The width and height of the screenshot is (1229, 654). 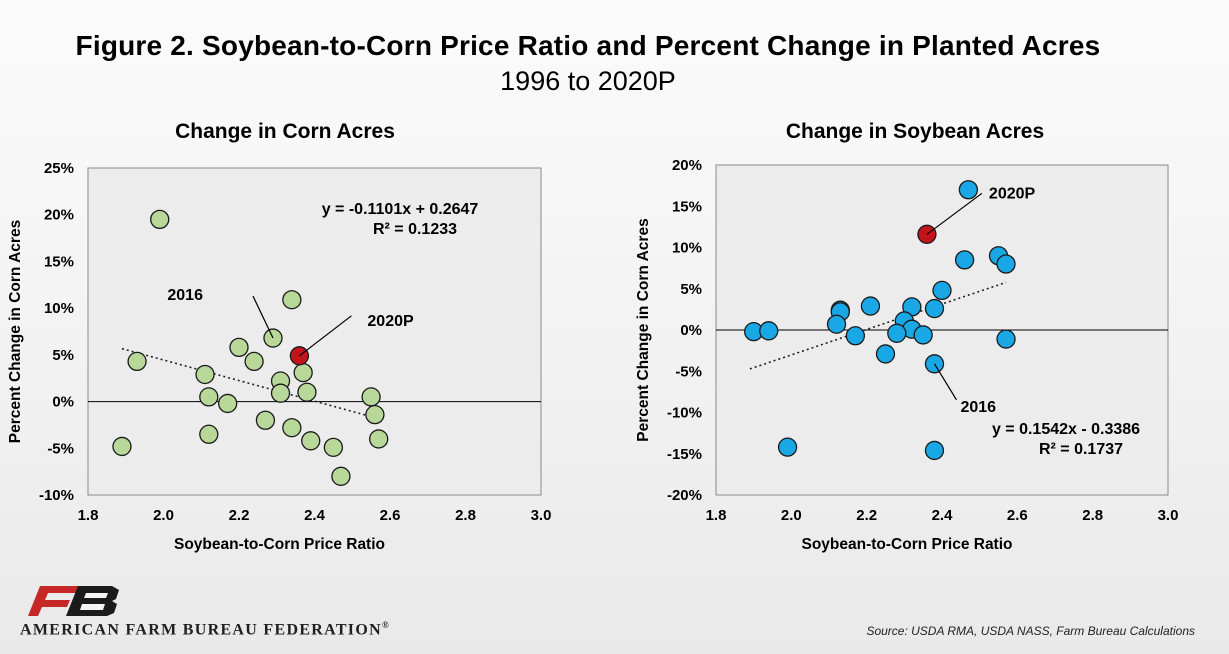 I want to click on y-tick-label: -20%, so click(x=684, y=495).